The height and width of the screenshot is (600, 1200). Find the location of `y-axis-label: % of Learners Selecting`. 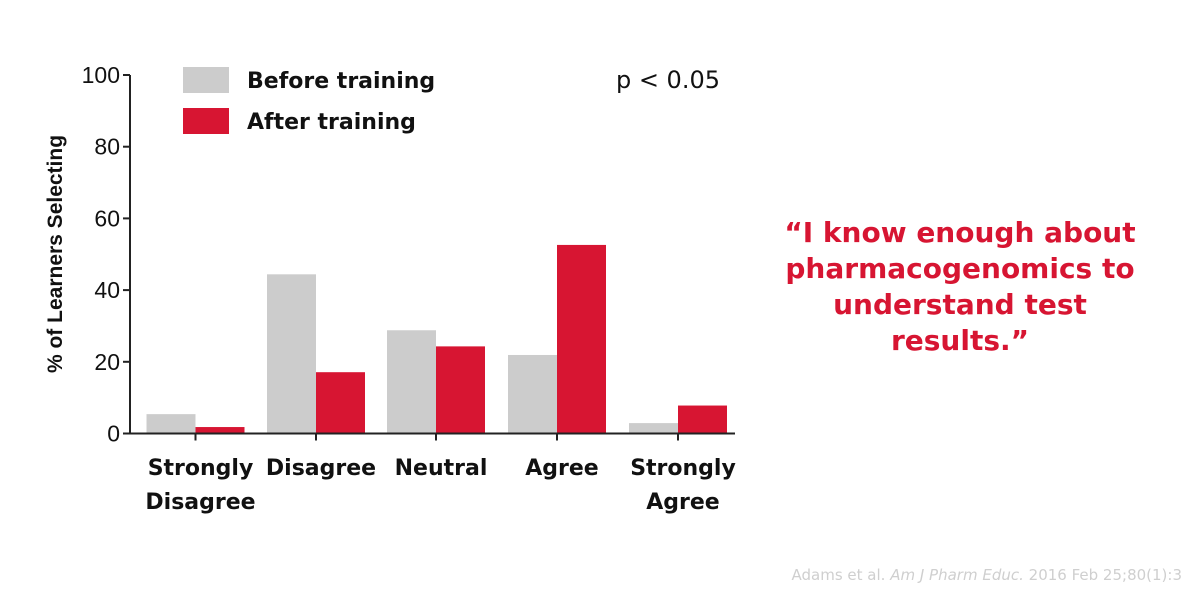

y-axis-label: % of Learners Selecting is located at coordinates (55, 254).